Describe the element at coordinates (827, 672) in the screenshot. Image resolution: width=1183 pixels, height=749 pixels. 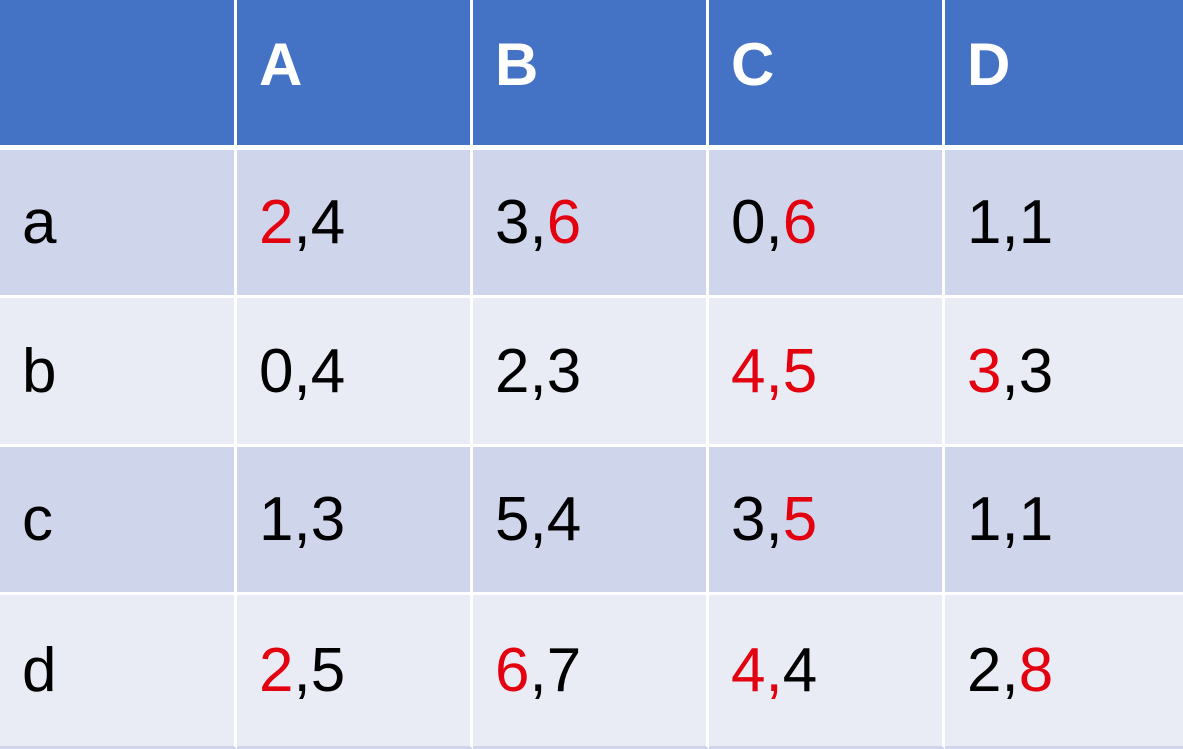
I see `payoff-cell: 4,4` at that location.